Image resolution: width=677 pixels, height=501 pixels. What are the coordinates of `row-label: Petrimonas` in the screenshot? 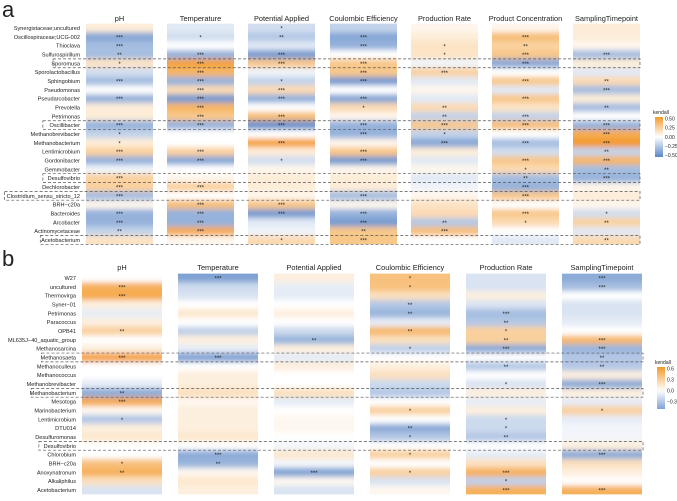 It's located at (66, 117).